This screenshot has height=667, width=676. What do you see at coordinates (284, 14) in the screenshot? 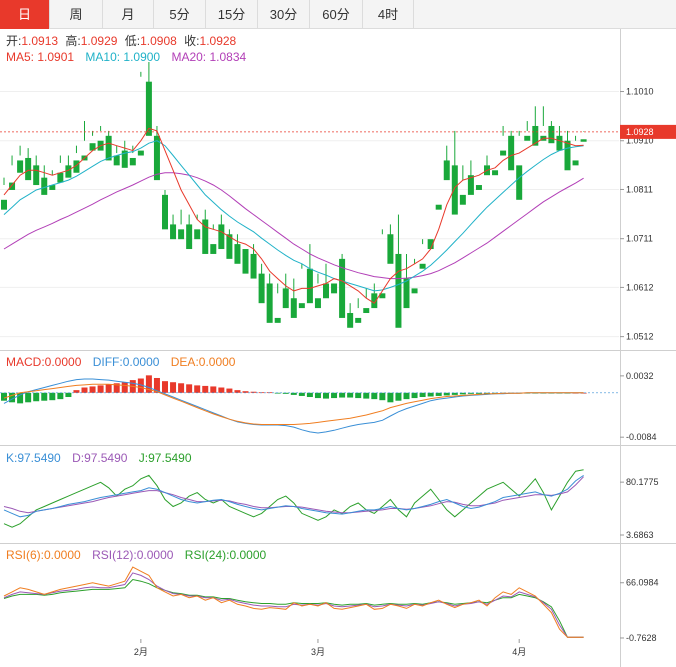
I see `tab-30min: 30分` at bounding box center [284, 14].